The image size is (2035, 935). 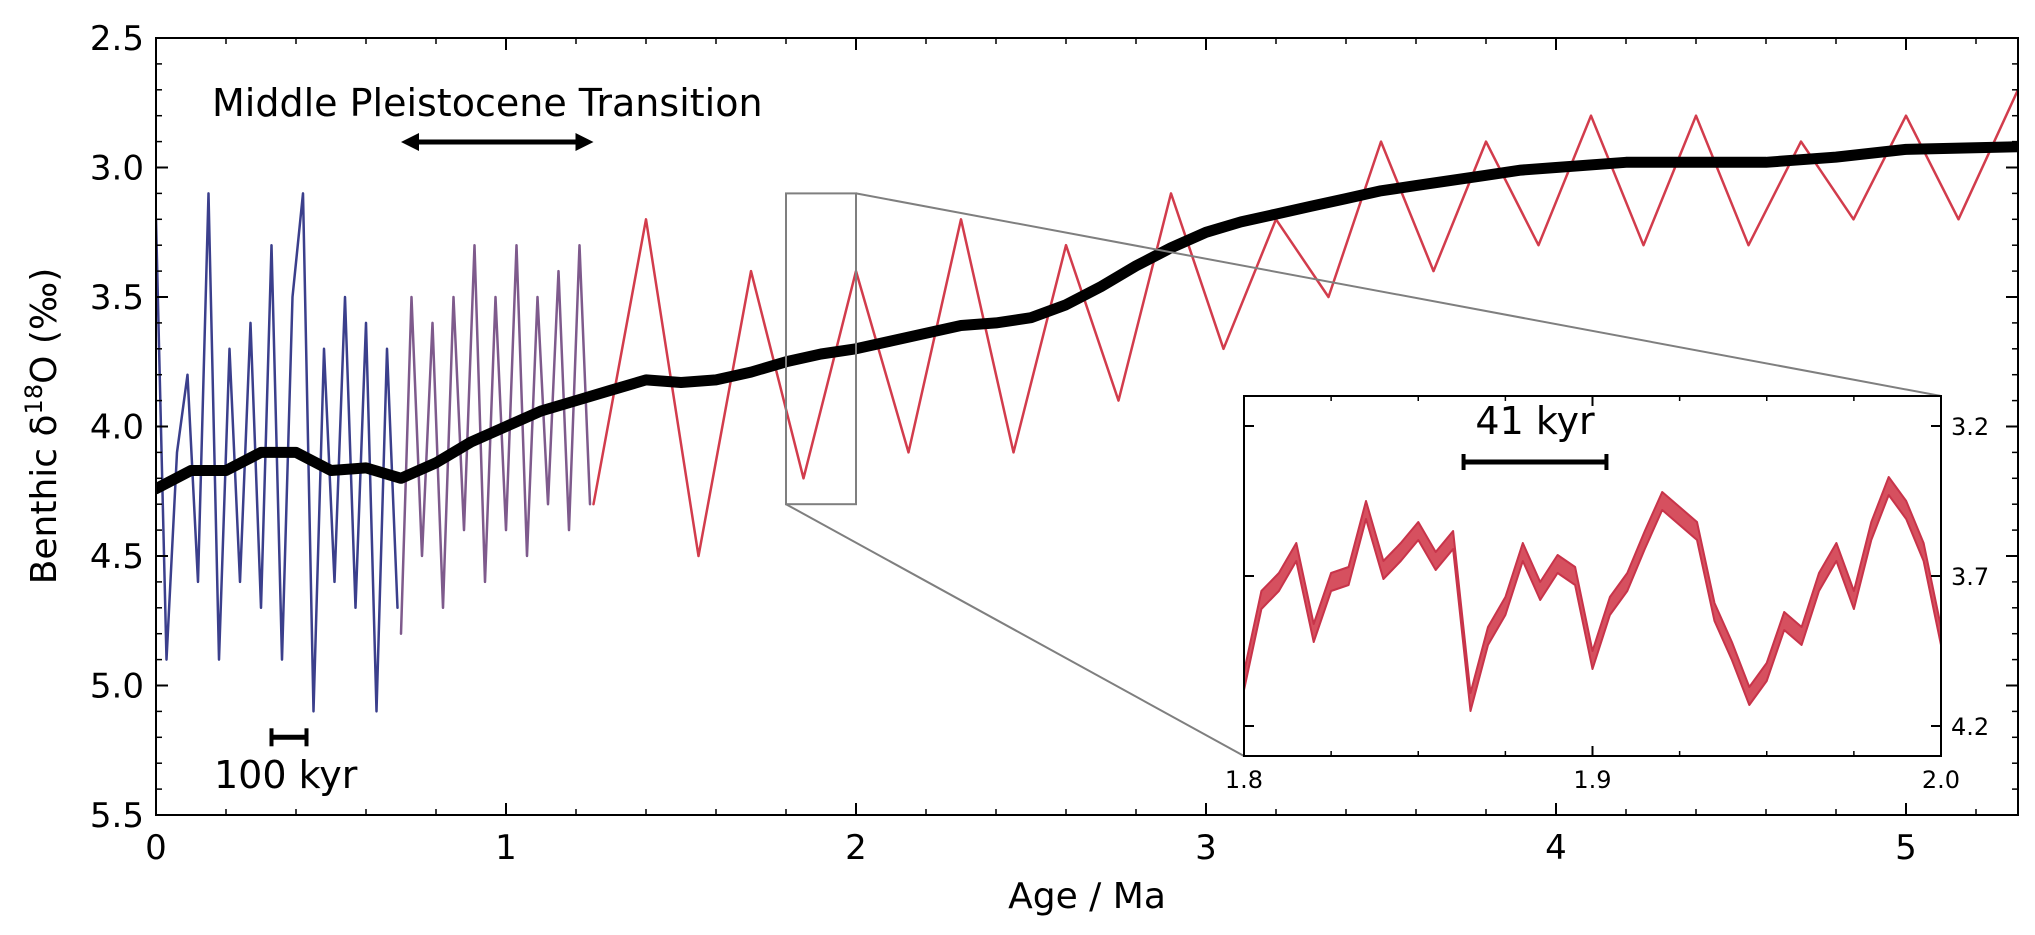 What do you see at coordinates (117, 169) in the screenshot?
I see `y-tick-label: 3.0` at bounding box center [117, 169].